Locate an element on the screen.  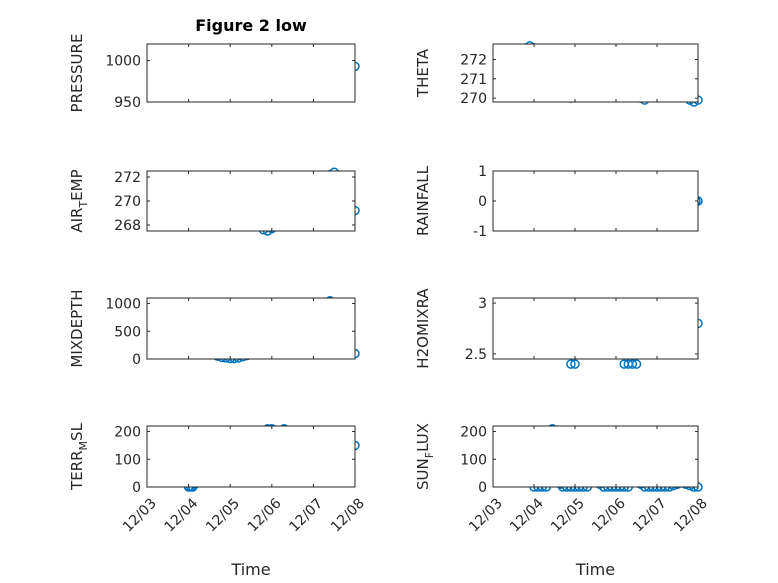
theta-panel: 270 271 272 THETA is located at coordinates (558, 74).